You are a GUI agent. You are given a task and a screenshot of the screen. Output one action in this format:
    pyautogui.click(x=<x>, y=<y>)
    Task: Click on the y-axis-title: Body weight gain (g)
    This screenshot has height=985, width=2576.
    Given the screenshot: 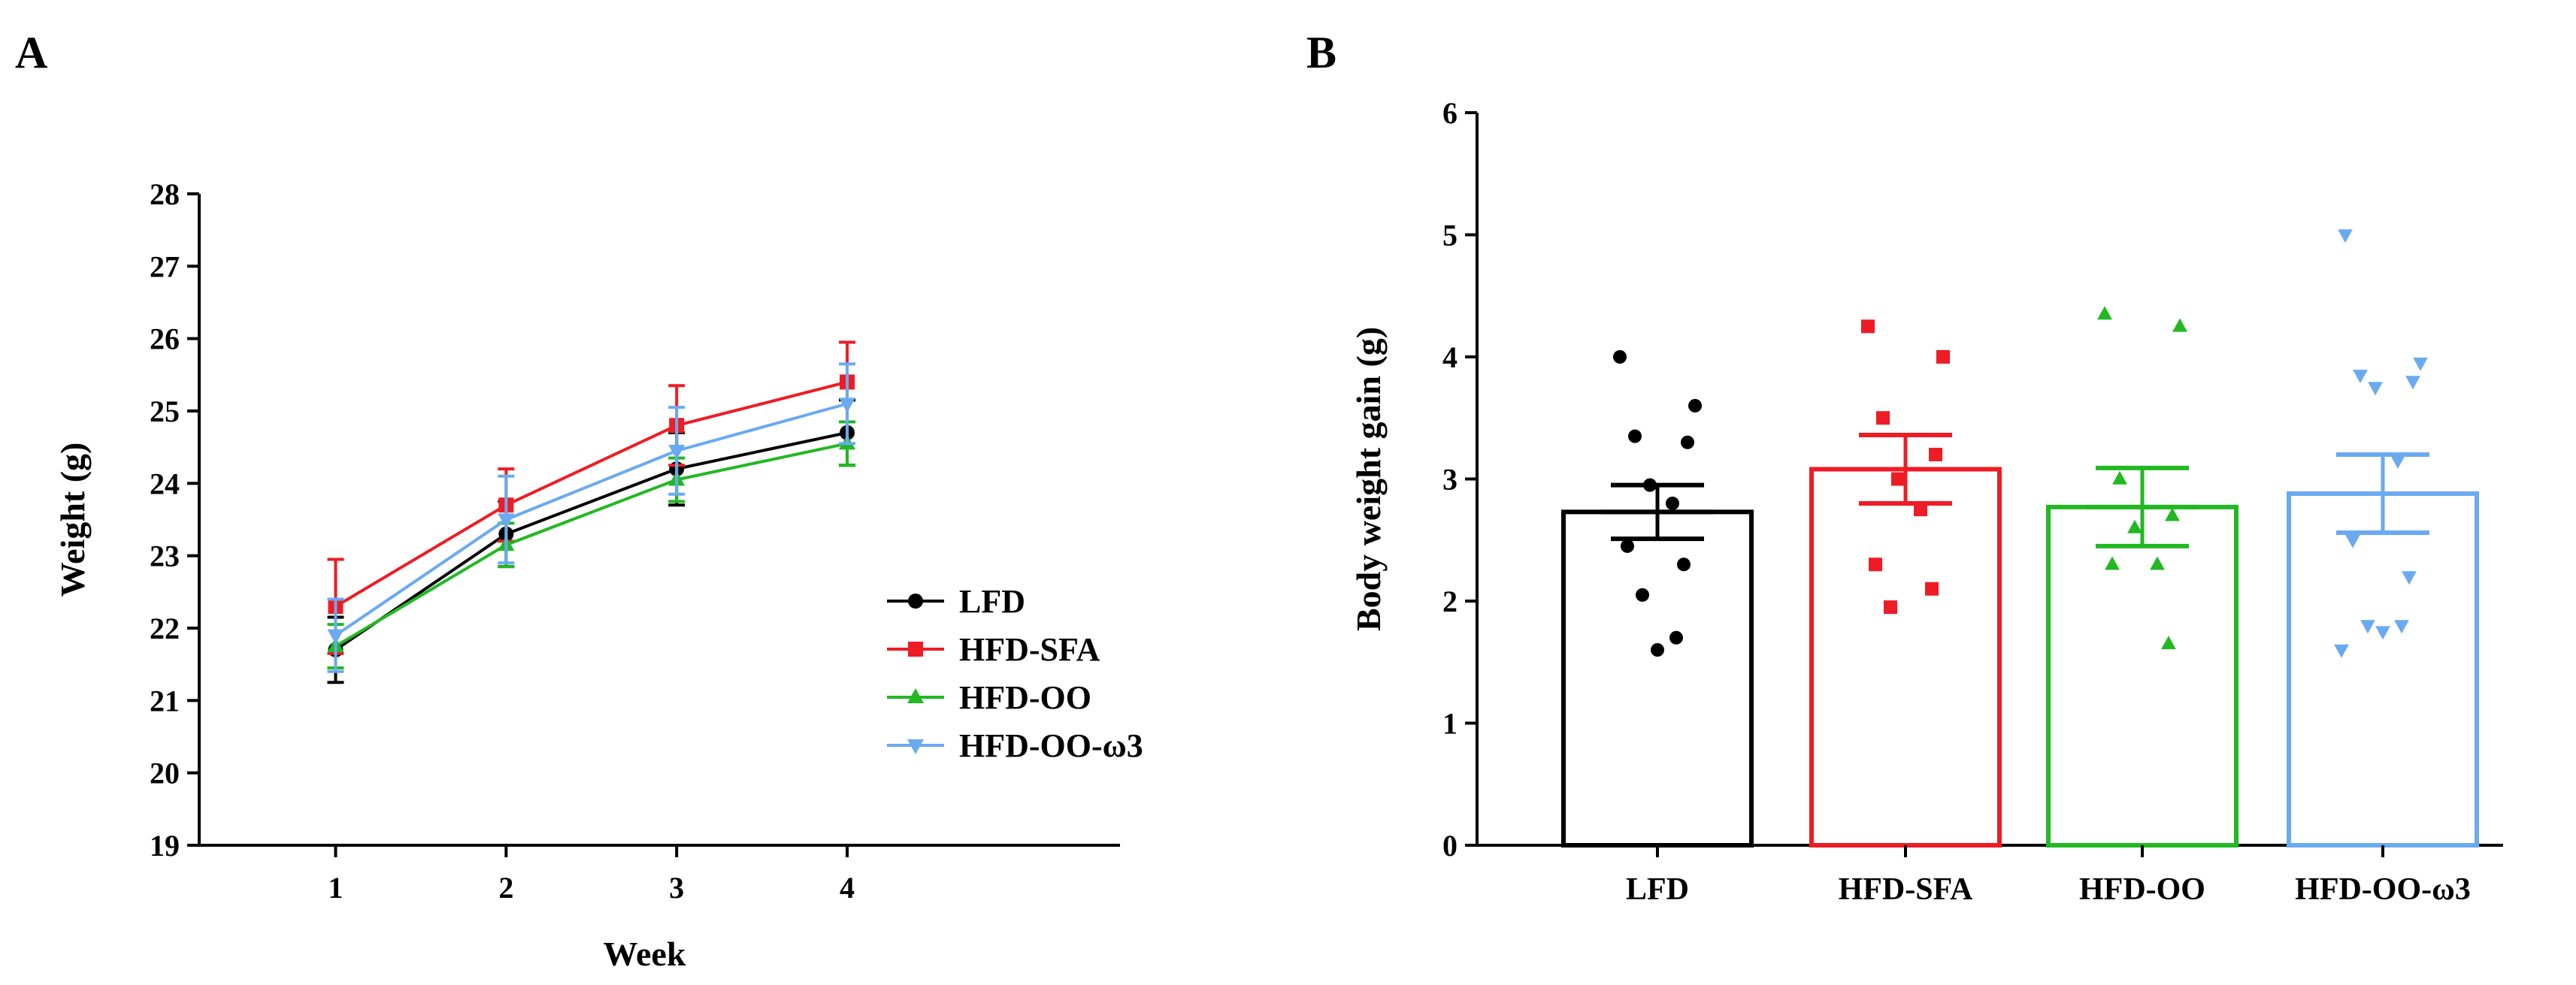 What is the action you would take?
    pyautogui.click(x=1368, y=479)
    